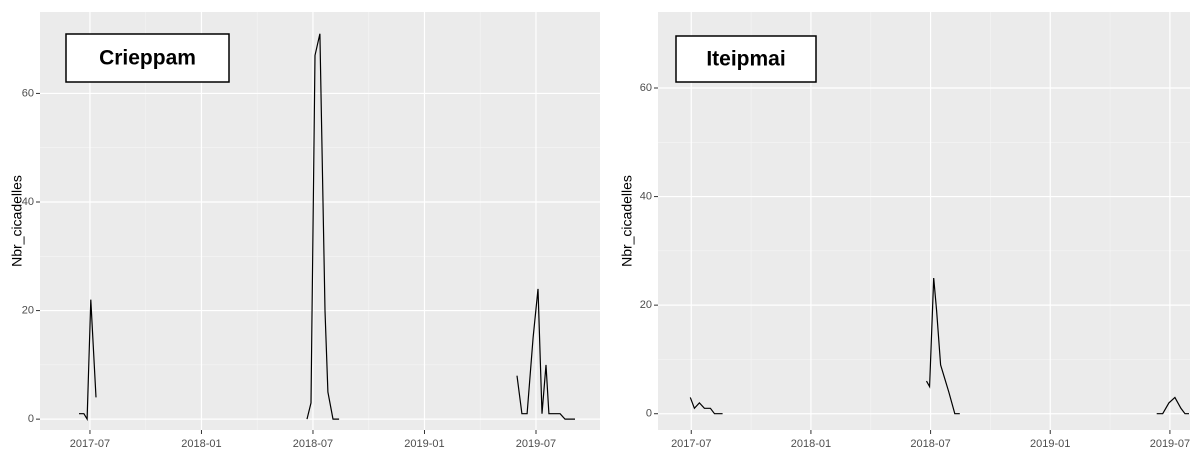  I want to click on annotation: Iteipmai, so click(745, 59).